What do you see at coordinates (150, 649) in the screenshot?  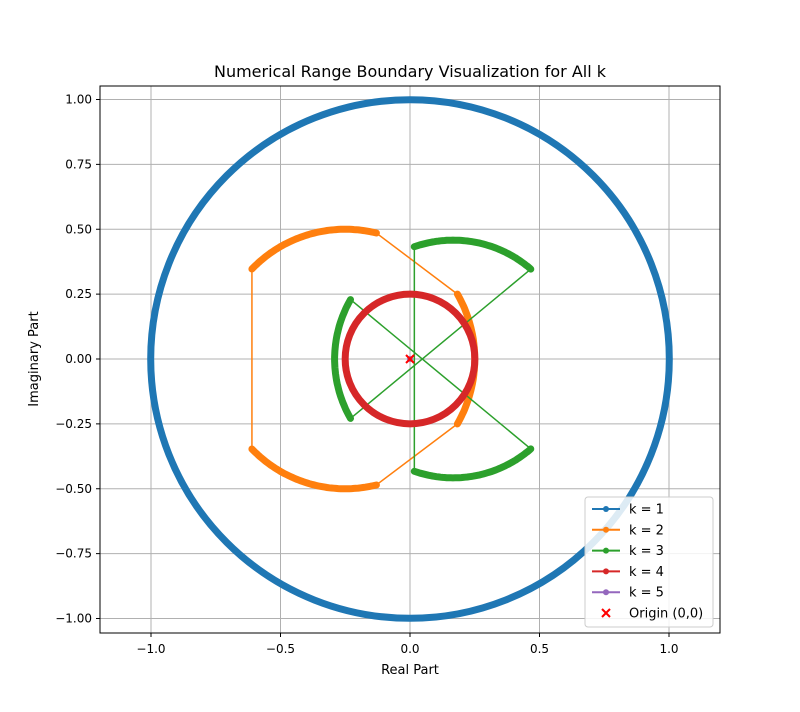 I see `x-tick-label: −1.0` at bounding box center [150, 649].